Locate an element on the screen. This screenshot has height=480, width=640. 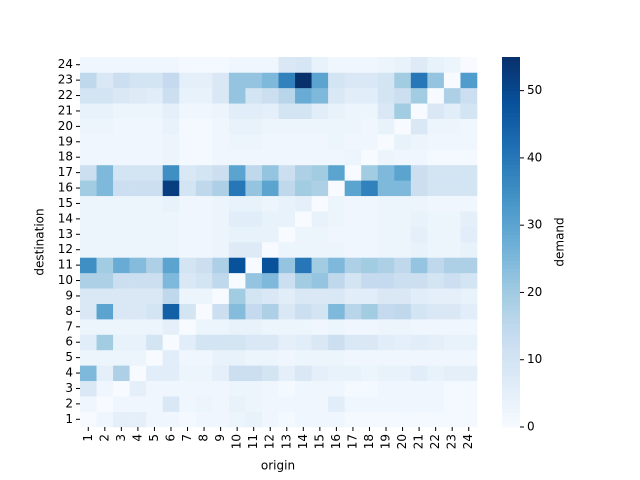
y-tick-label: 5 is located at coordinates (69, 357).